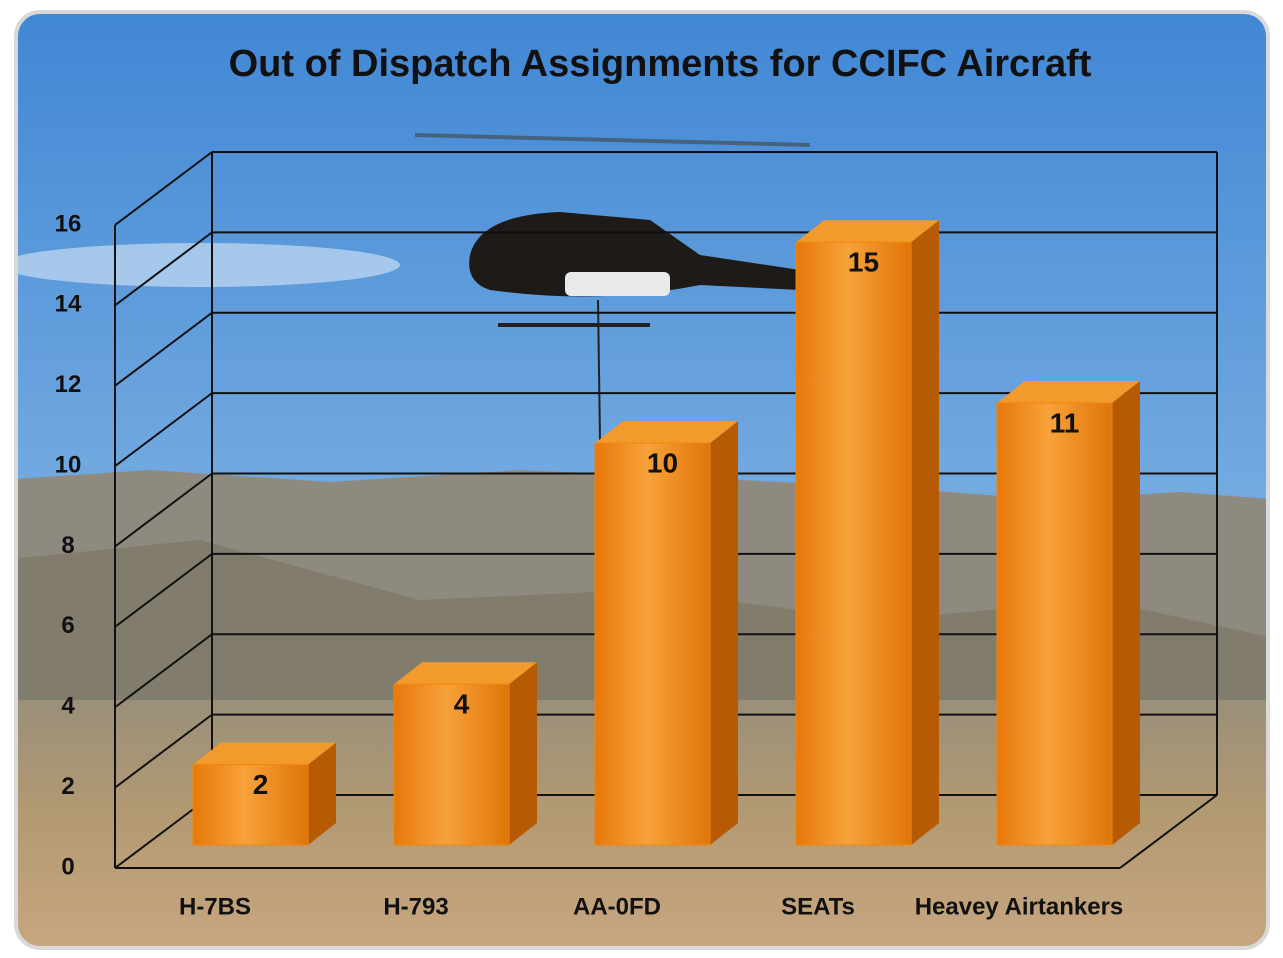 Image resolution: width=1283 pixels, height=958 pixels. I want to click on x-tick-label: SEATs, so click(818, 906).